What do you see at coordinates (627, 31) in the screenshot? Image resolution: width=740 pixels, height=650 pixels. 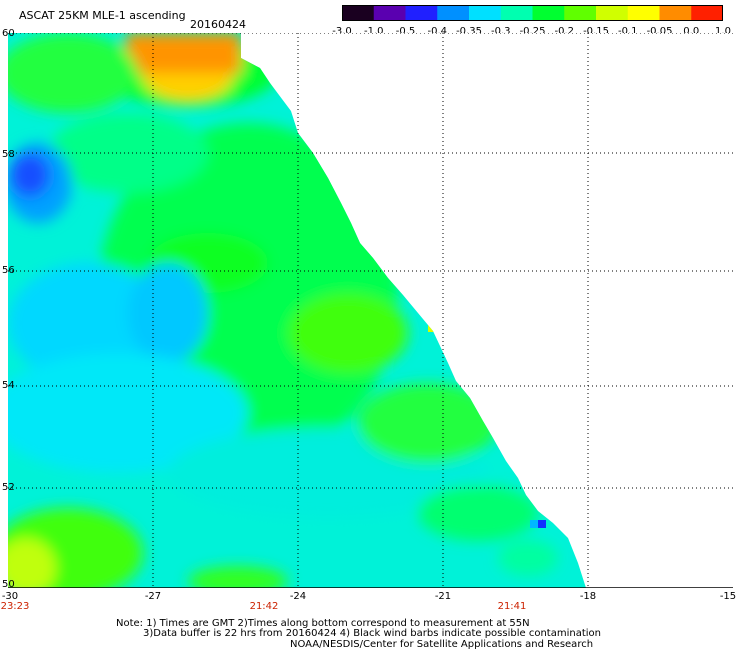 I see `colorbar-label: -0.1` at bounding box center [627, 31].